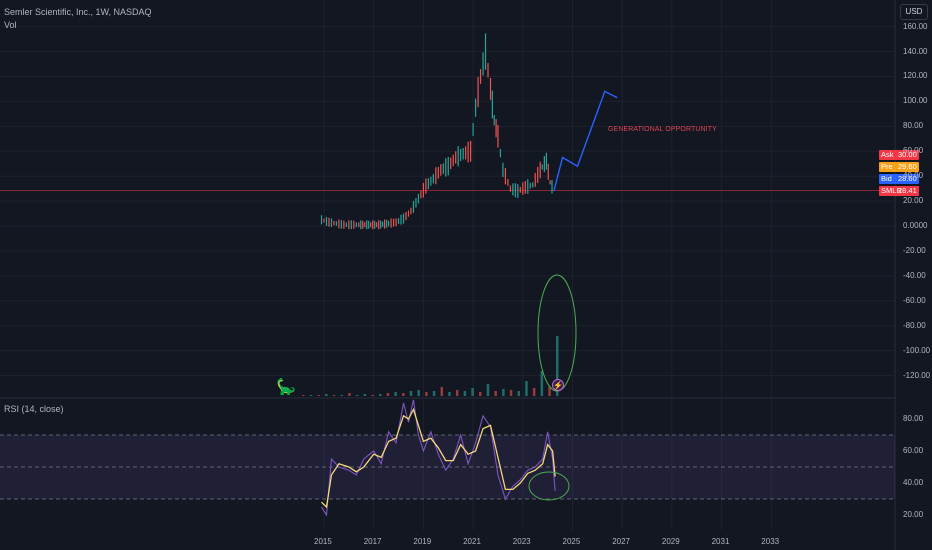  What do you see at coordinates (899, 179) in the screenshot?
I see `bid-price-tag: Bid 28.60` at bounding box center [899, 179].